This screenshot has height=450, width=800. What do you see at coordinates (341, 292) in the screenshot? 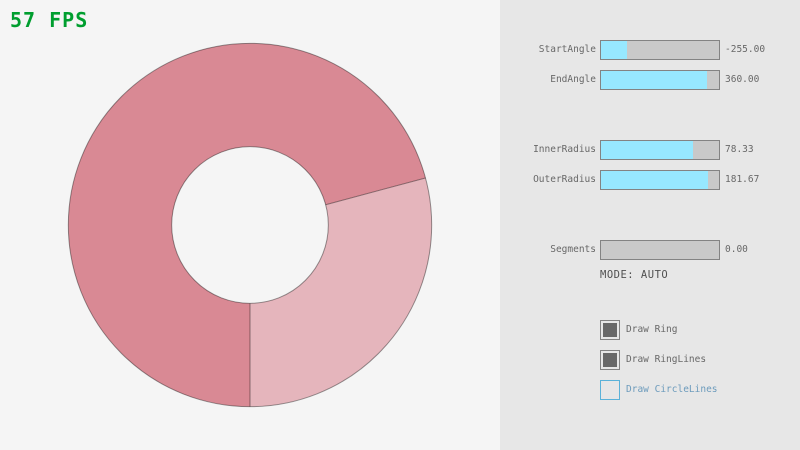
I see `ring-sector-single` at bounding box center [341, 292].